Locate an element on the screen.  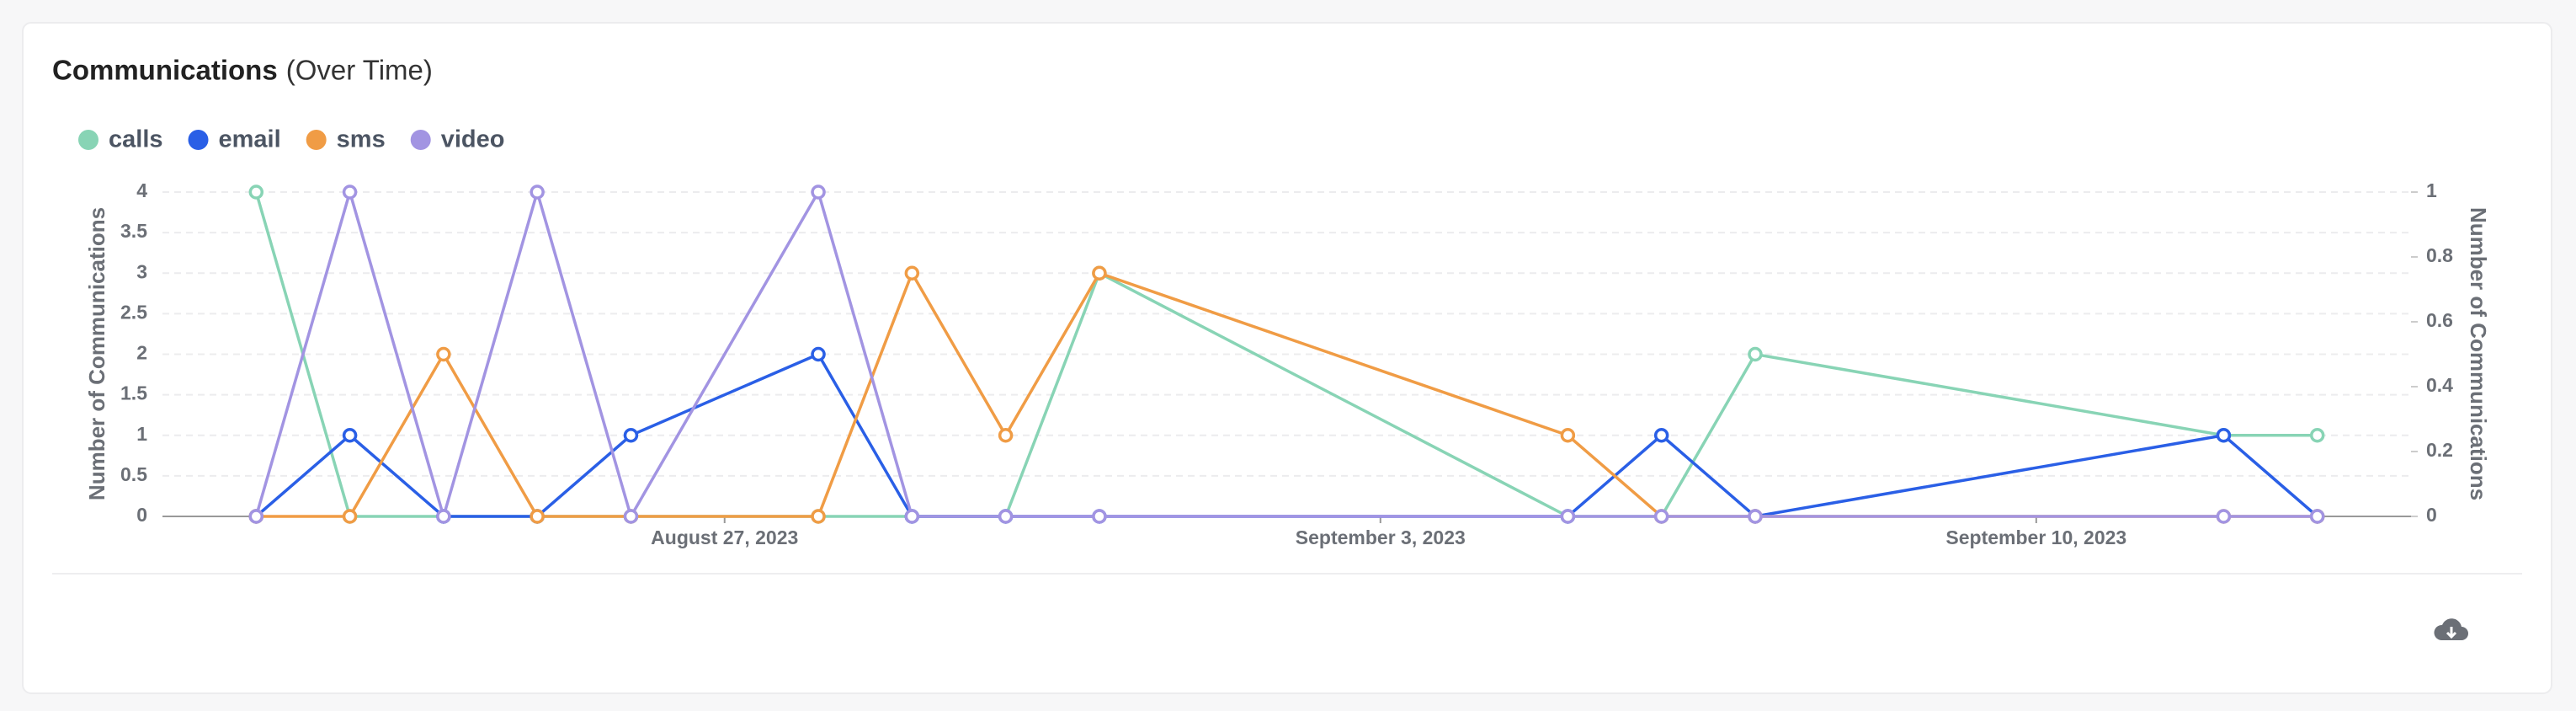
legend-label: calls is located at coordinates (136, 139).